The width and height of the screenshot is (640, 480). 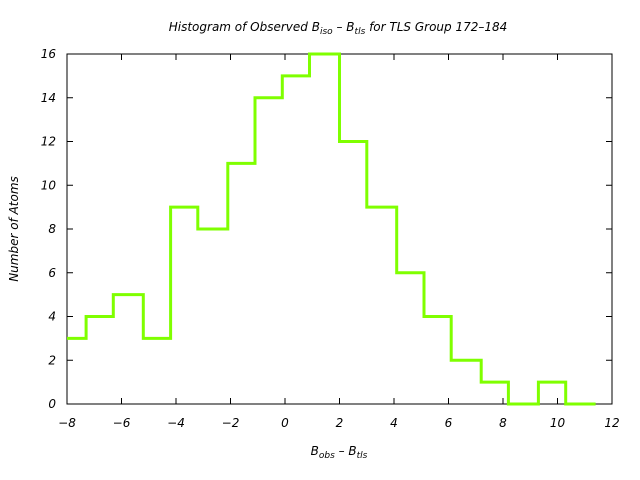 What do you see at coordinates (52, 404) in the screenshot?
I see `y-tick-label: 0` at bounding box center [52, 404].